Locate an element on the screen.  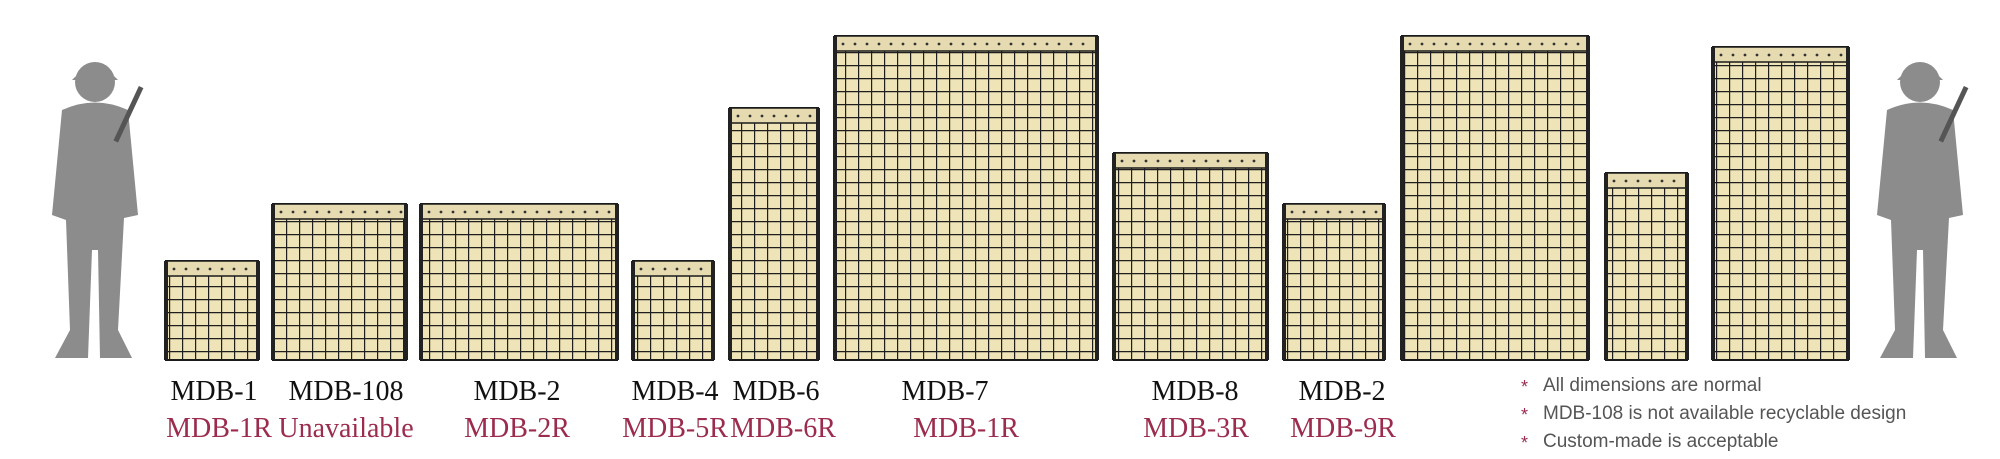
recycled-label: Unavailable is located at coordinates (345, 428).